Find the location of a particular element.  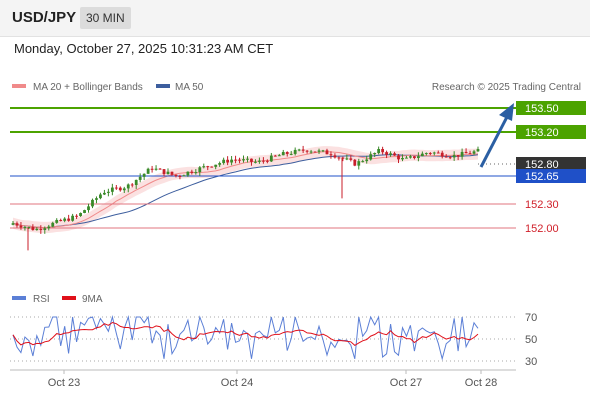

level-label-bg-152.80 is located at coordinates (551, 164).